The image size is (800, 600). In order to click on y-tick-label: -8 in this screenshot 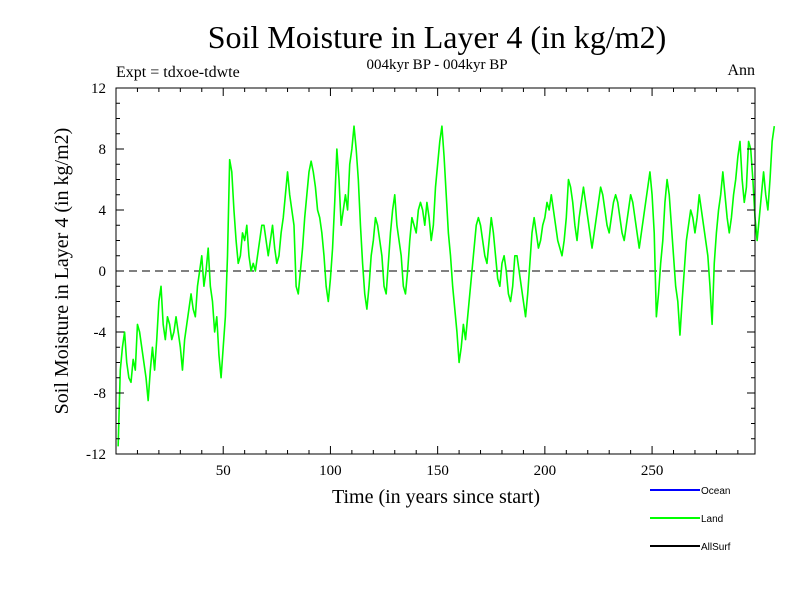, I will do `click(100, 394)`.